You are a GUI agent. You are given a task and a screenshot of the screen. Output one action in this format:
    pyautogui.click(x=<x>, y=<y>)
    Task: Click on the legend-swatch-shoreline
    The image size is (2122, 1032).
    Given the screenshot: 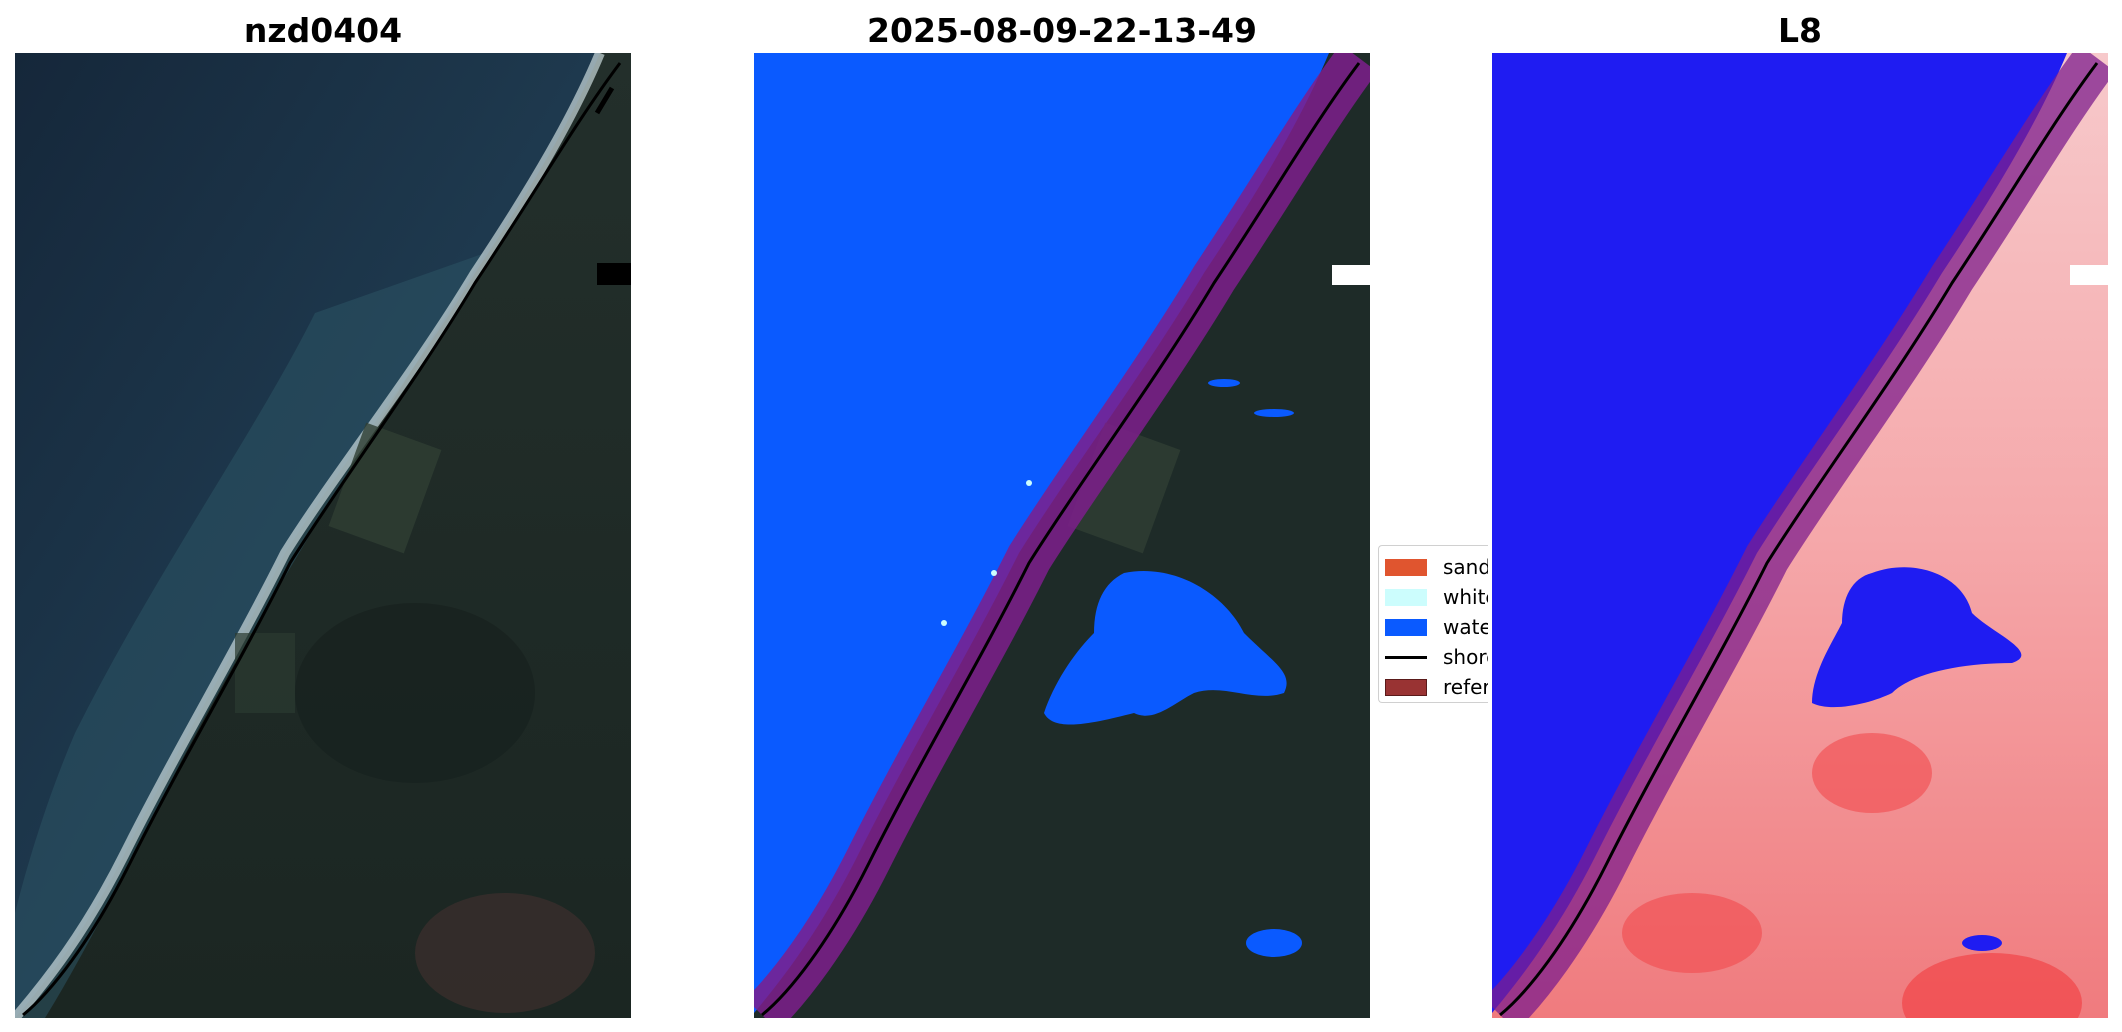 What is the action you would take?
    pyautogui.click(x=1406, y=657)
    